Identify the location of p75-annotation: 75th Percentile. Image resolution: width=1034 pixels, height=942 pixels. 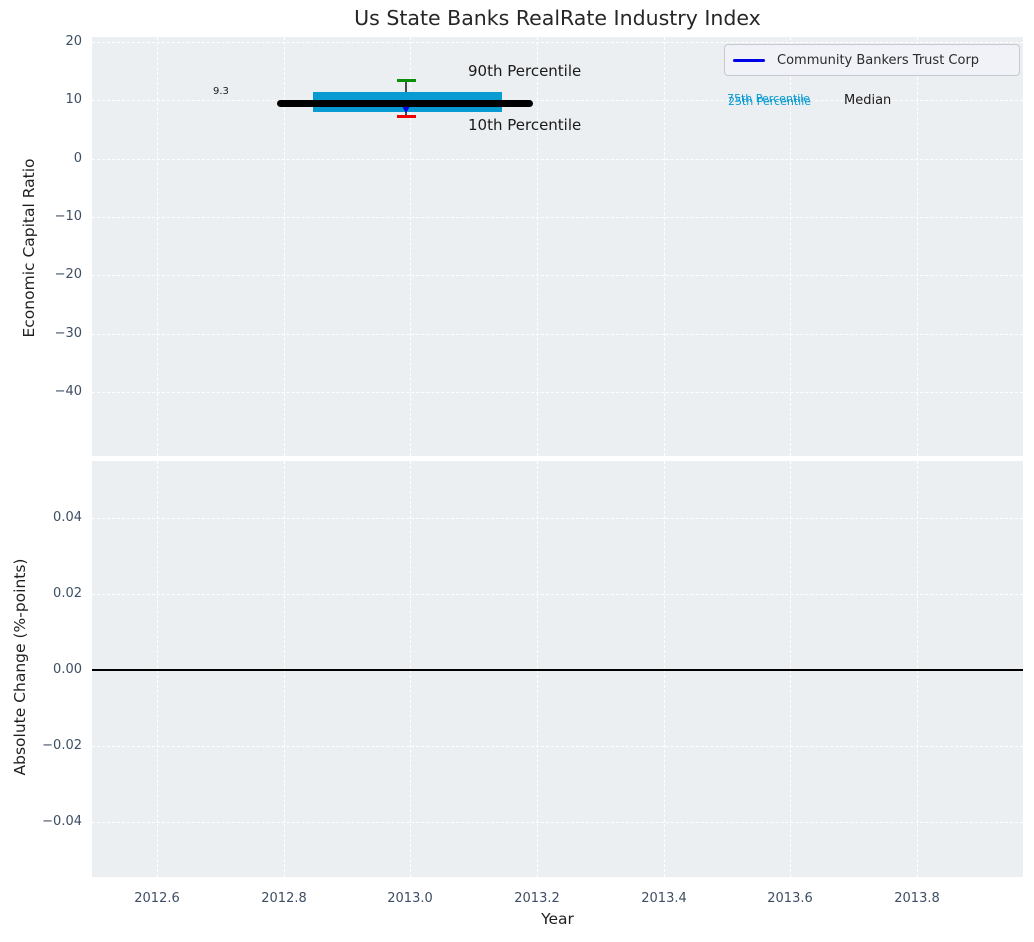
(769, 98).